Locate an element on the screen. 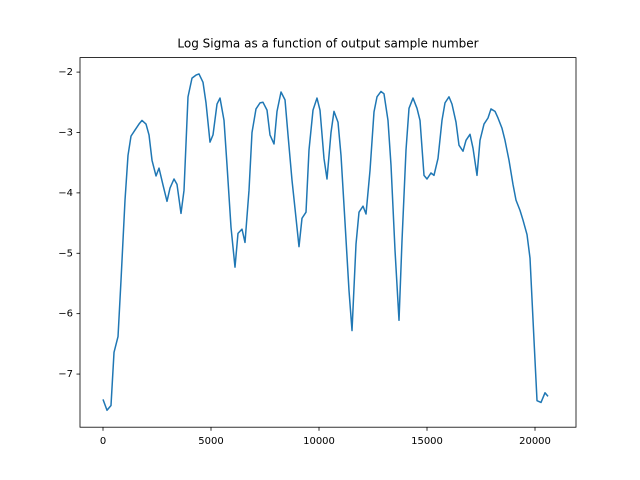 The width and height of the screenshot is (640, 480). x-tick-label: 10000 is located at coordinates (319, 441).